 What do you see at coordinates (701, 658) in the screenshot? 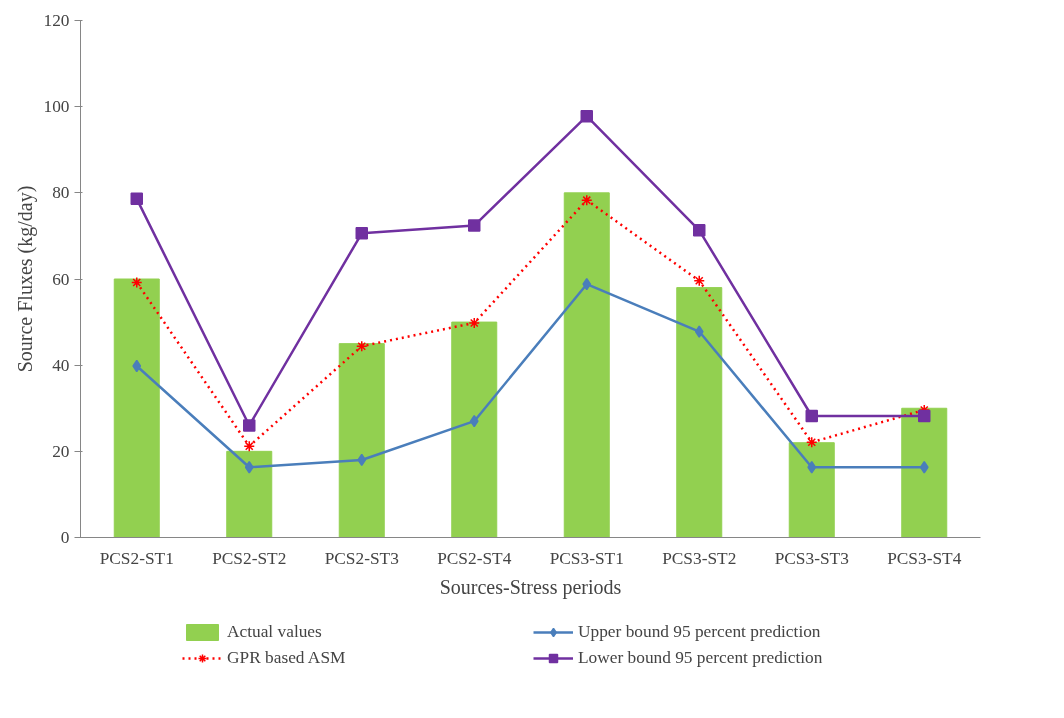
I see `legend-label: Lower bound 95 percent prediction` at bounding box center [701, 658].